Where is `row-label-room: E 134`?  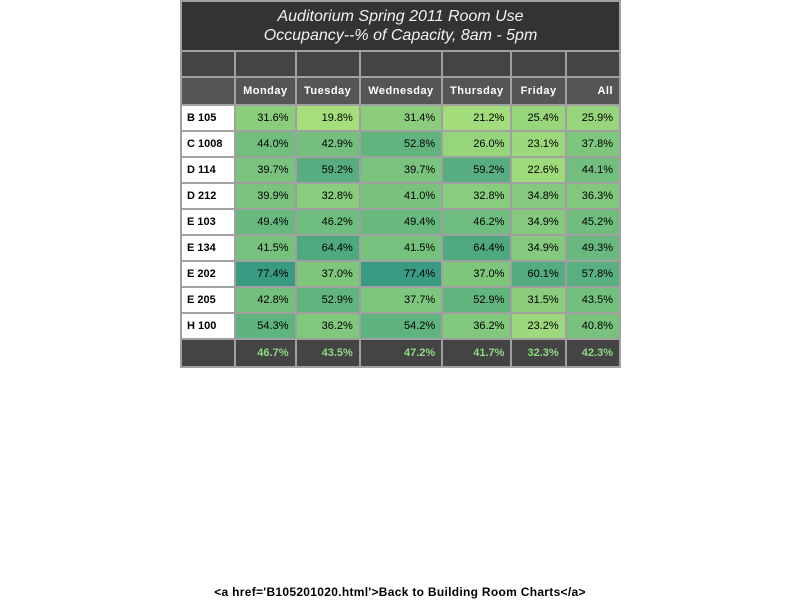 row-label-room: E 134 is located at coordinates (208, 248).